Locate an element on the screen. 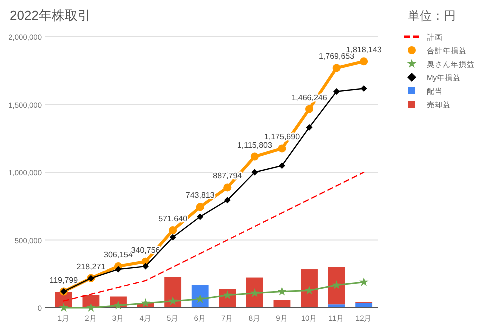  data-label: 306,154 is located at coordinates (119, 255).